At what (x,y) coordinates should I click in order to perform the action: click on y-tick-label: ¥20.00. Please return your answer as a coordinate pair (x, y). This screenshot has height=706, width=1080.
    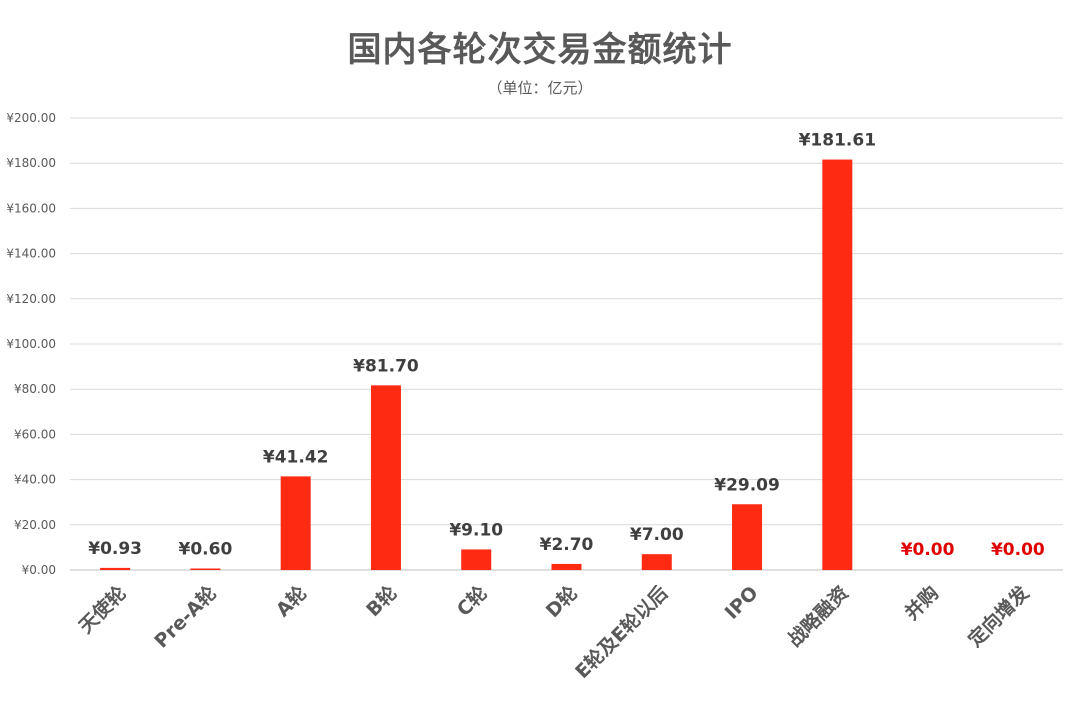
    Looking at the image, I should click on (35, 525).